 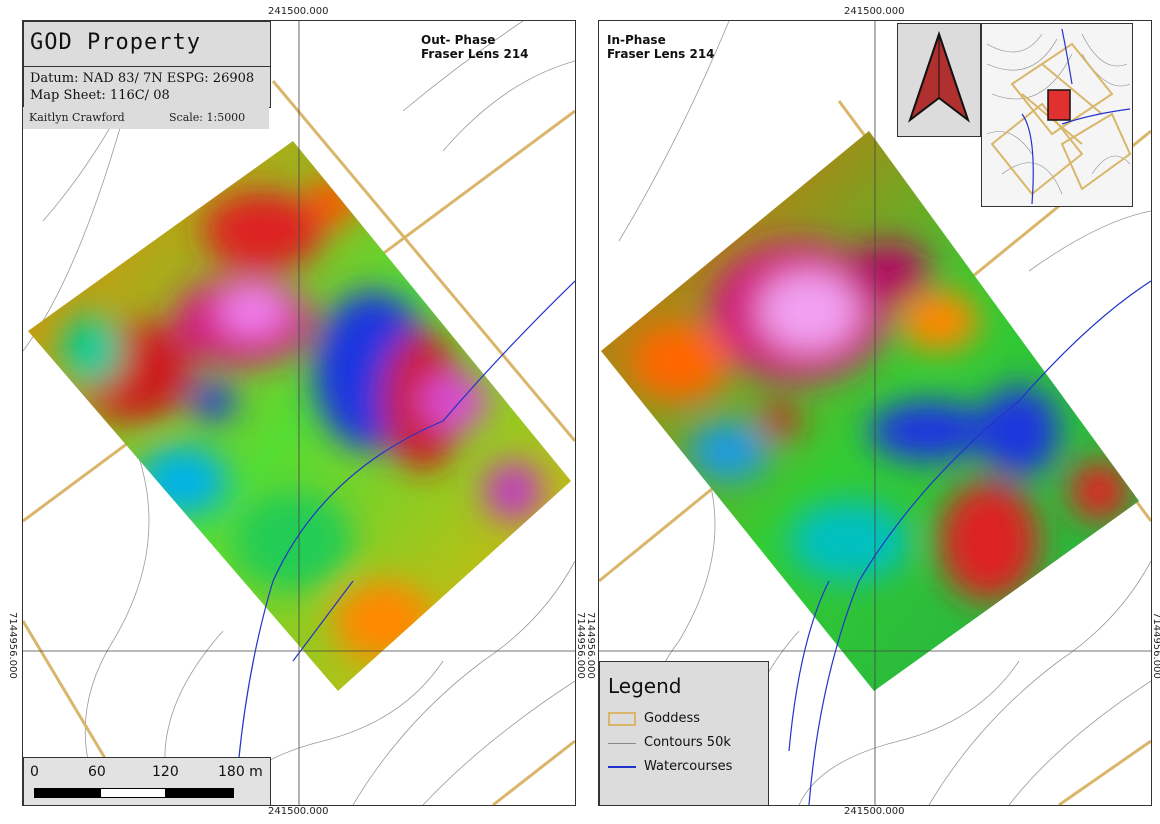 What do you see at coordinates (687, 742) in the screenshot?
I see `legend-label: Contours 50k` at bounding box center [687, 742].